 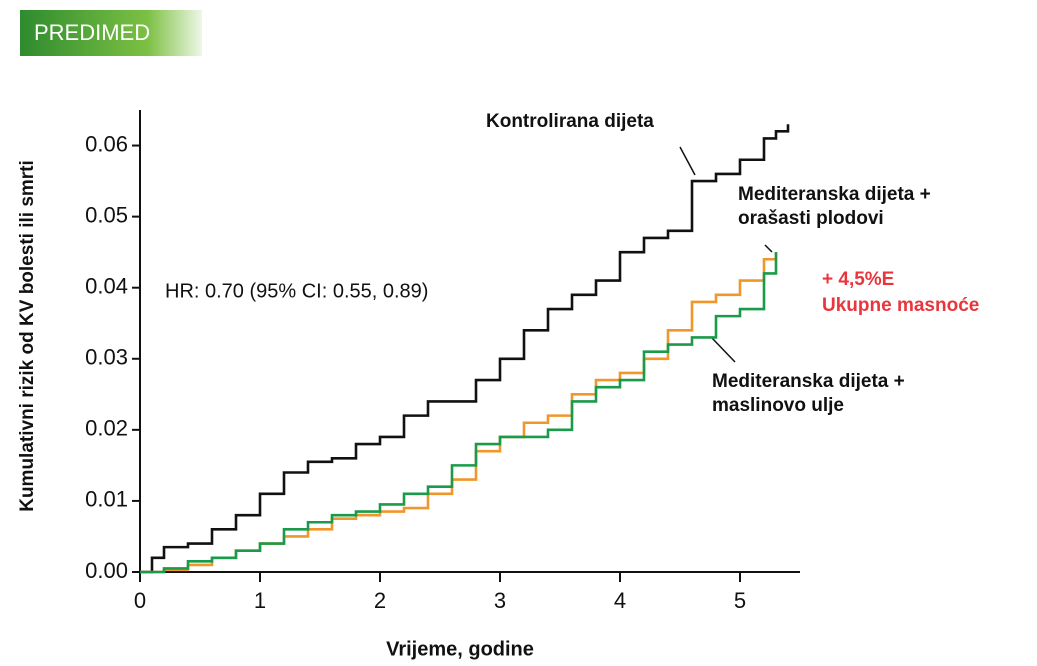 What do you see at coordinates (900, 305) in the screenshot?
I see `annotation: Ukupne masnoće` at bounding box center [900, 305].